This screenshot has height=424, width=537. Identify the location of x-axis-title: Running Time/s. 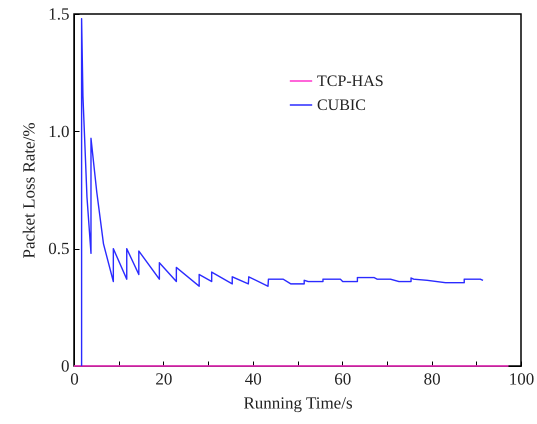
(298, 403).